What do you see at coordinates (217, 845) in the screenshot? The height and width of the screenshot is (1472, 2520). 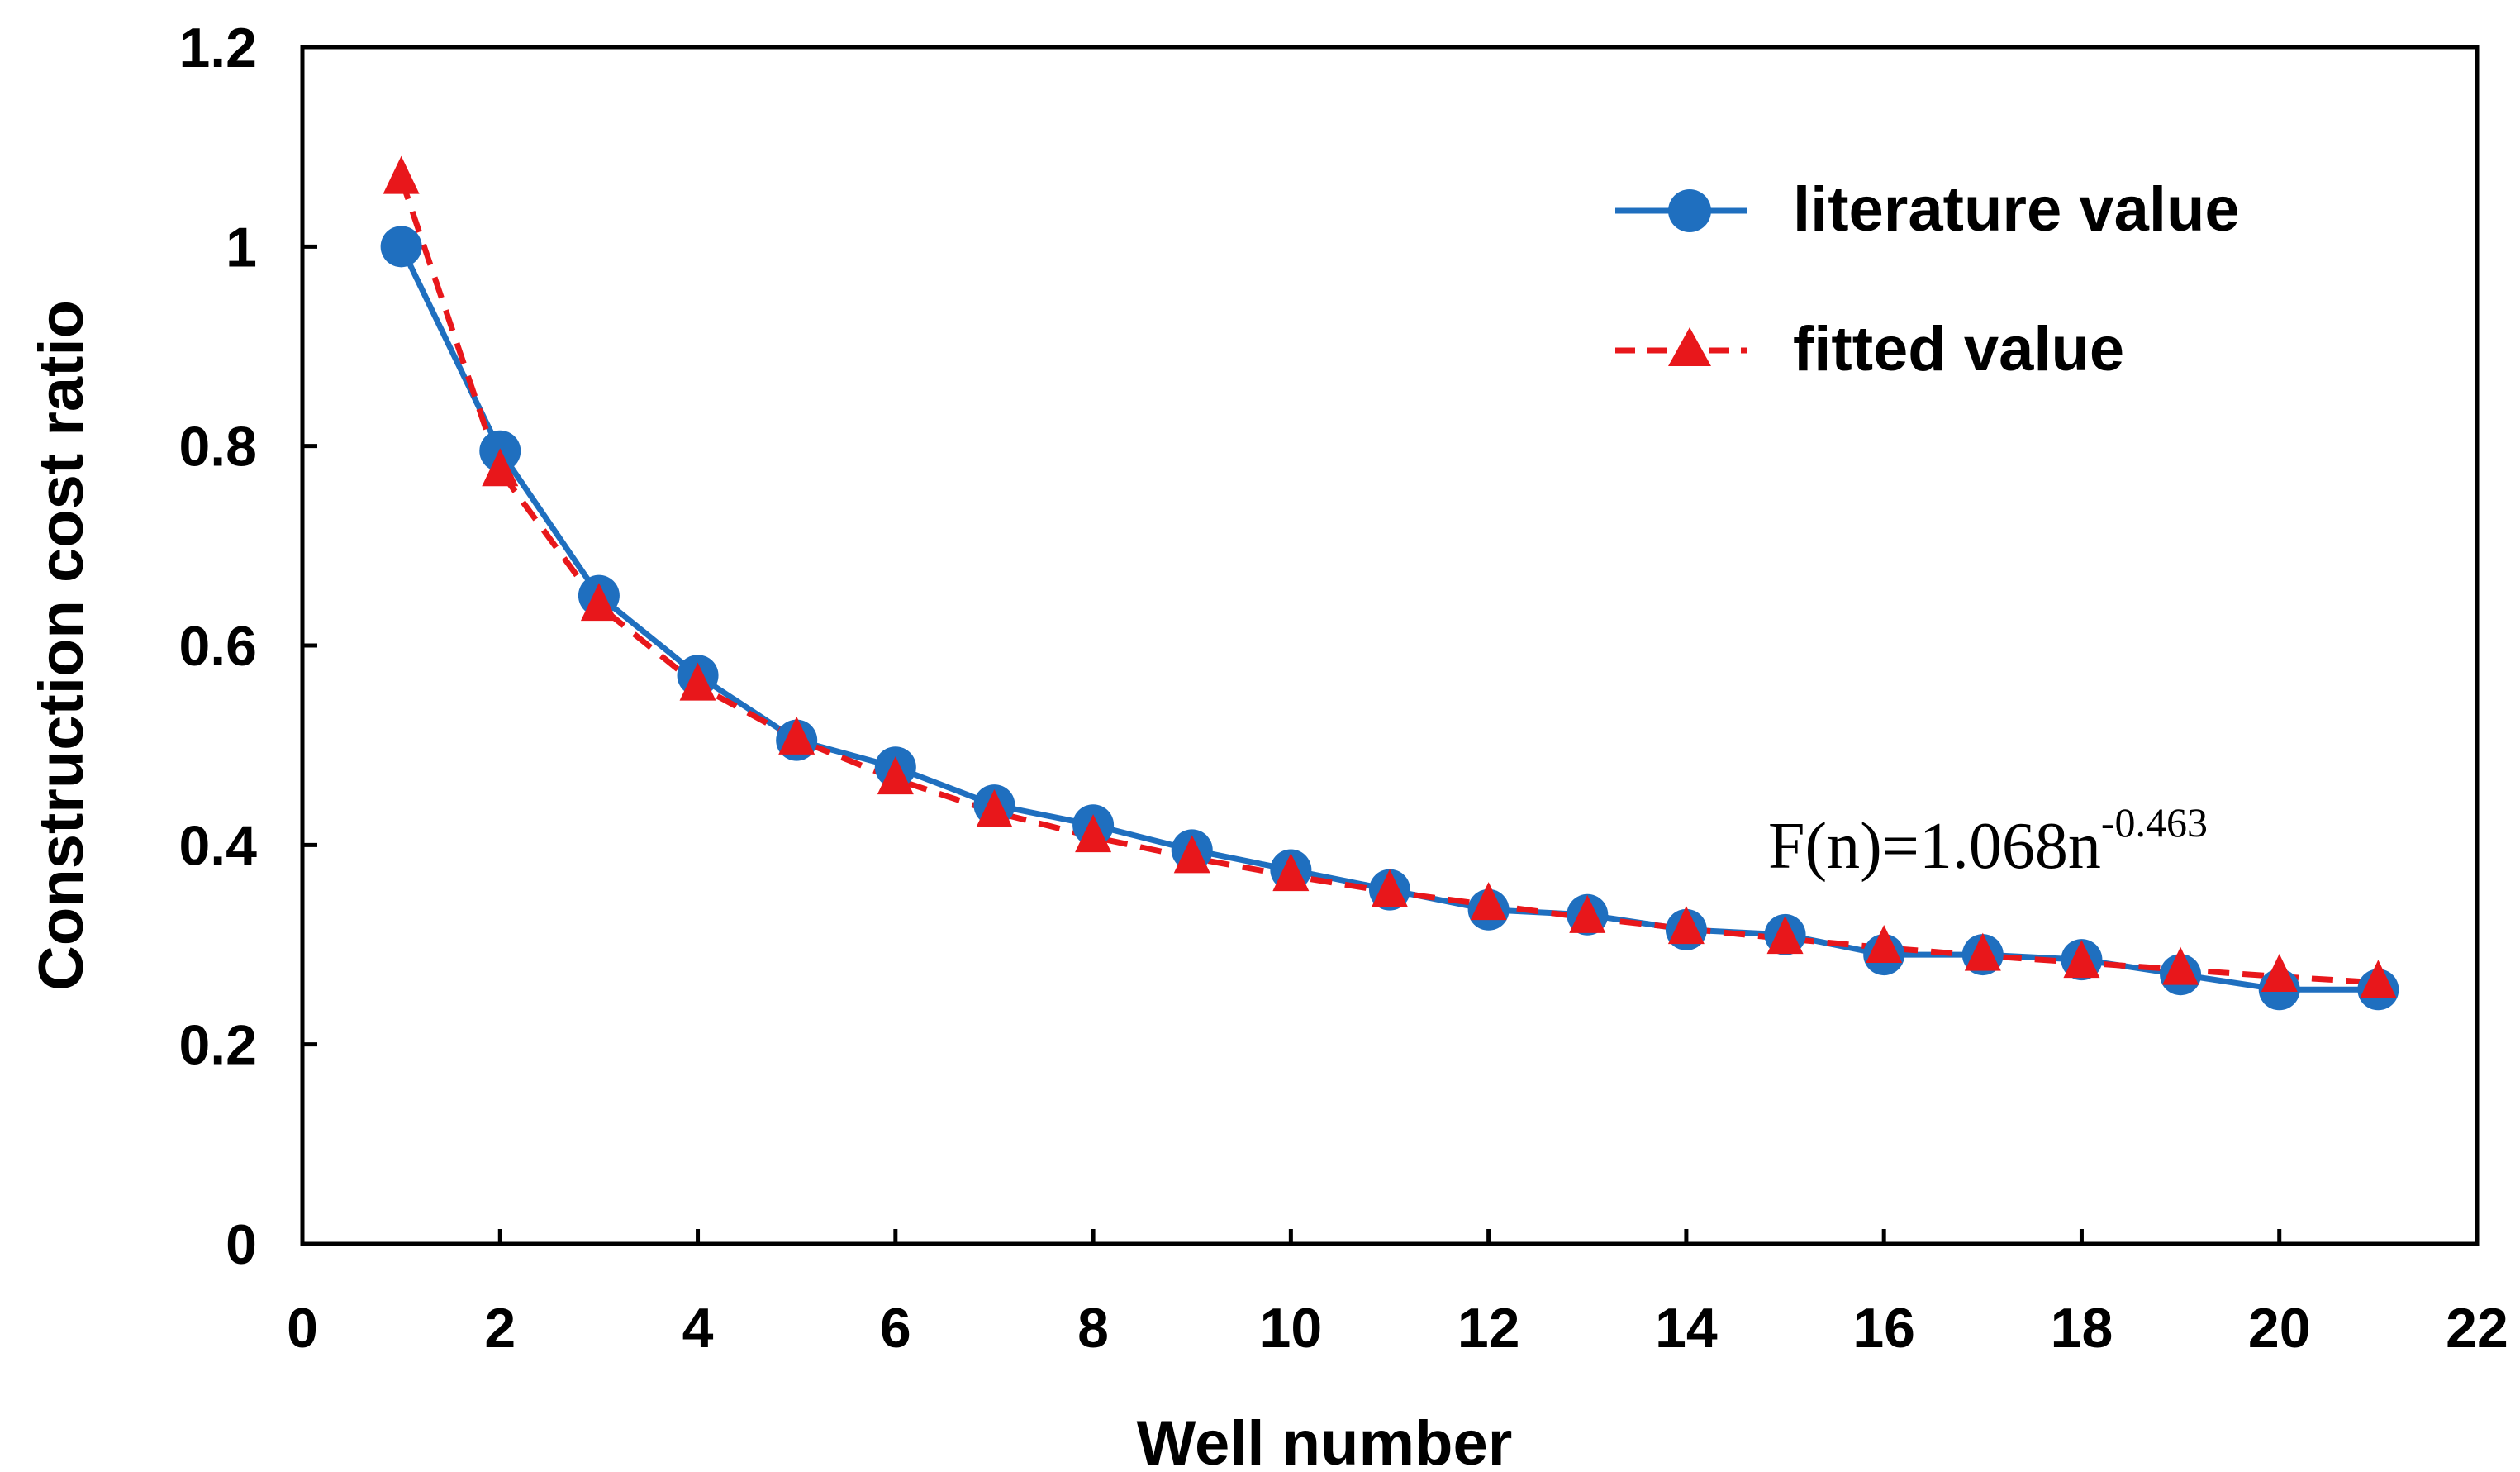 I see `y-tick-label: 0.4` at bounding box center [217, 845].